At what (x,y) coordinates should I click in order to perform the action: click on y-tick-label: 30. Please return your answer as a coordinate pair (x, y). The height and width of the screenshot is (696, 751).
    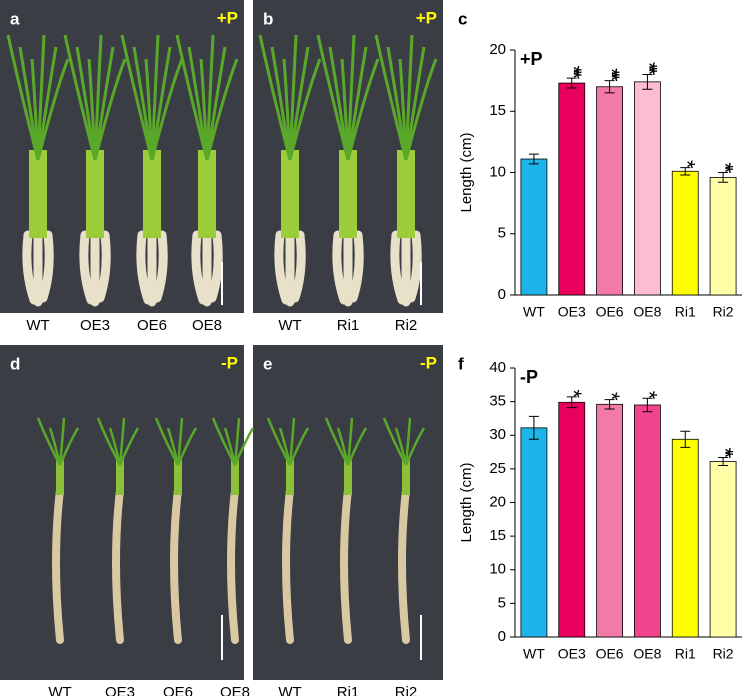
    Looking at the image, I should click on (497, 434).